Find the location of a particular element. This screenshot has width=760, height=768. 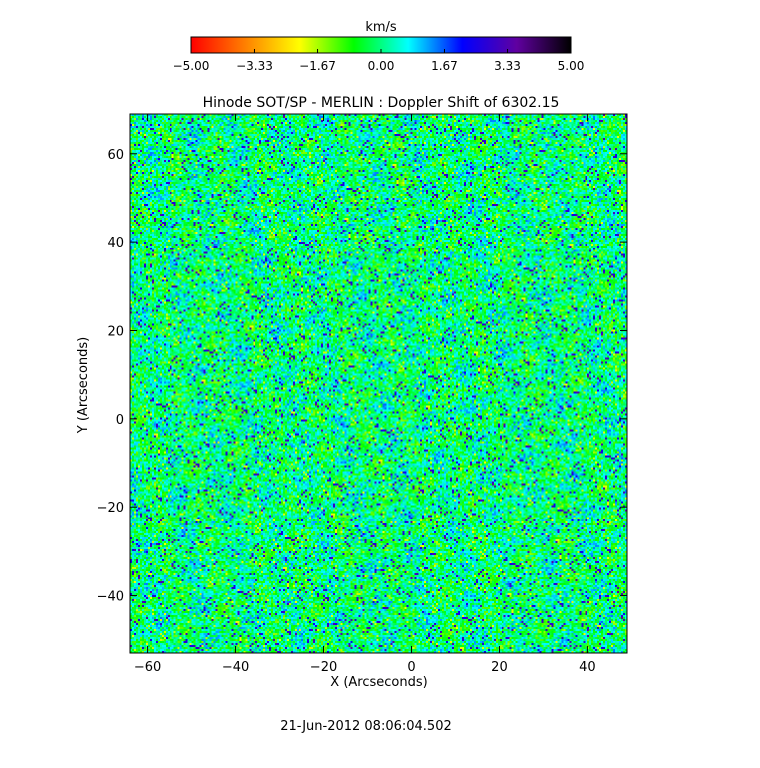

x-tick-label: 40 is located at coordinates (587, 667).